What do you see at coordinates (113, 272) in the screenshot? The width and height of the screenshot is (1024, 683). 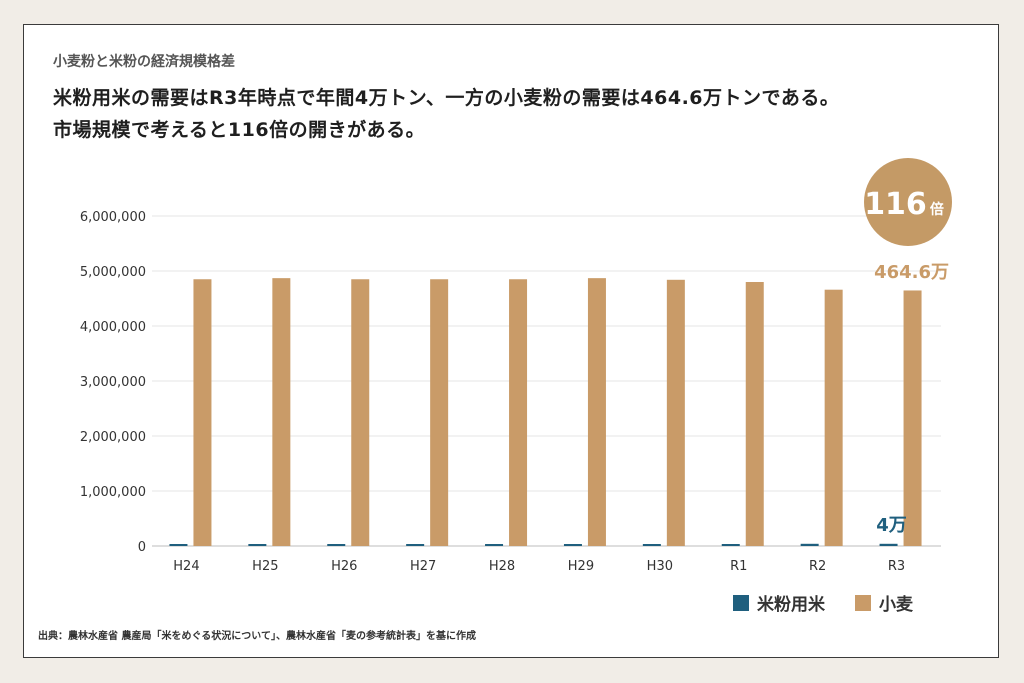 I see `y-tick-label: 5,000,000` at bounding box center [113, 272].